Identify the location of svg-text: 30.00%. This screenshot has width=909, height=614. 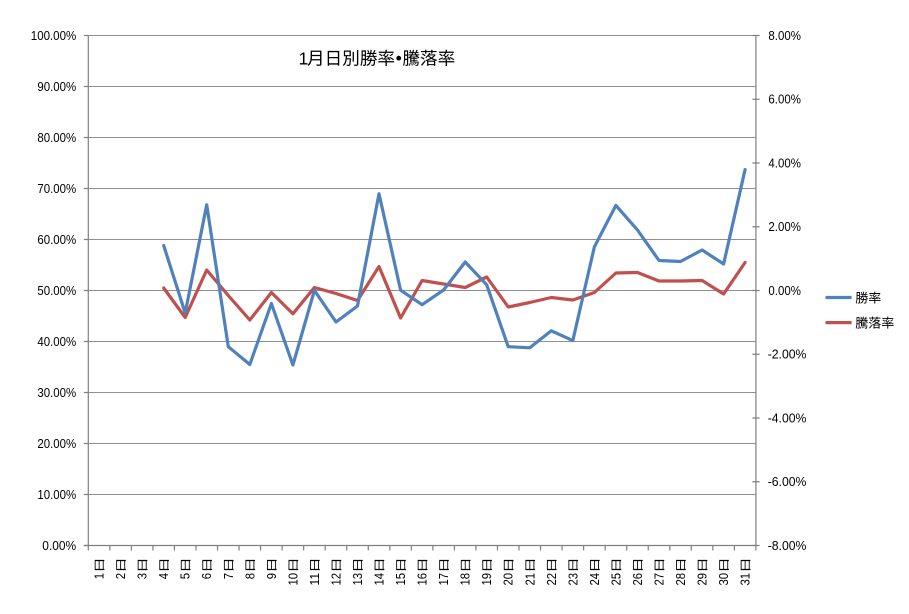
(56, 393).